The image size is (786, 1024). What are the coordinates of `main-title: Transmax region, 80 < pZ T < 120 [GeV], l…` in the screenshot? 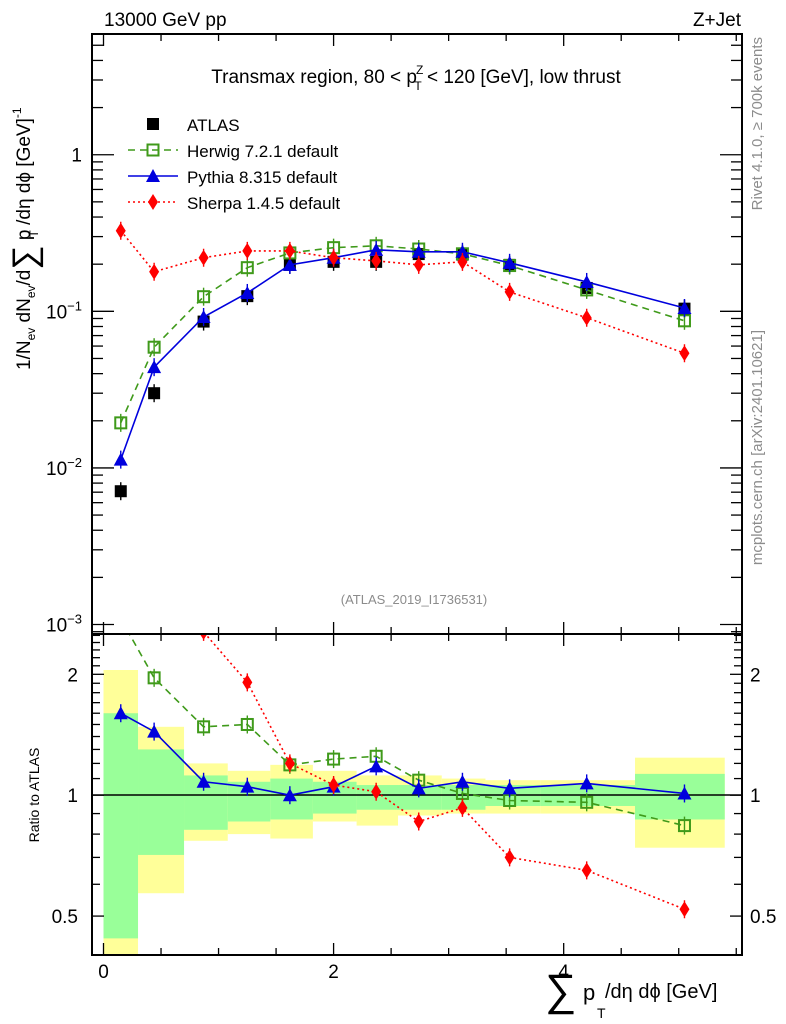 It's located at (416, 78).